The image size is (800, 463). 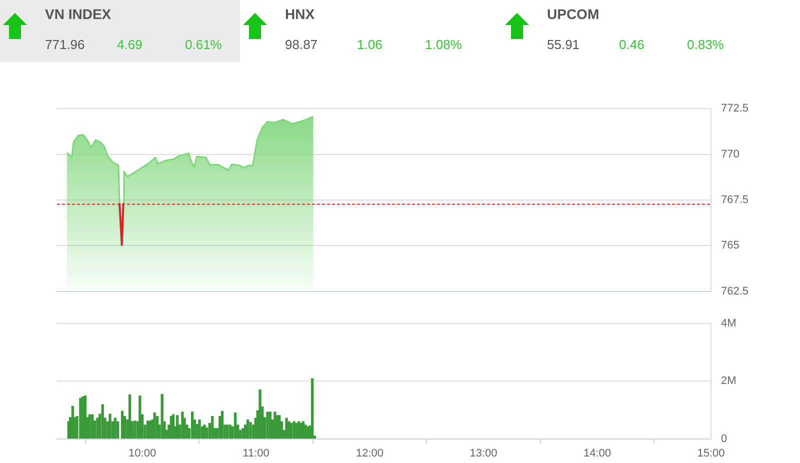 I want to click on text: HNX, so click(x=300, y=14).